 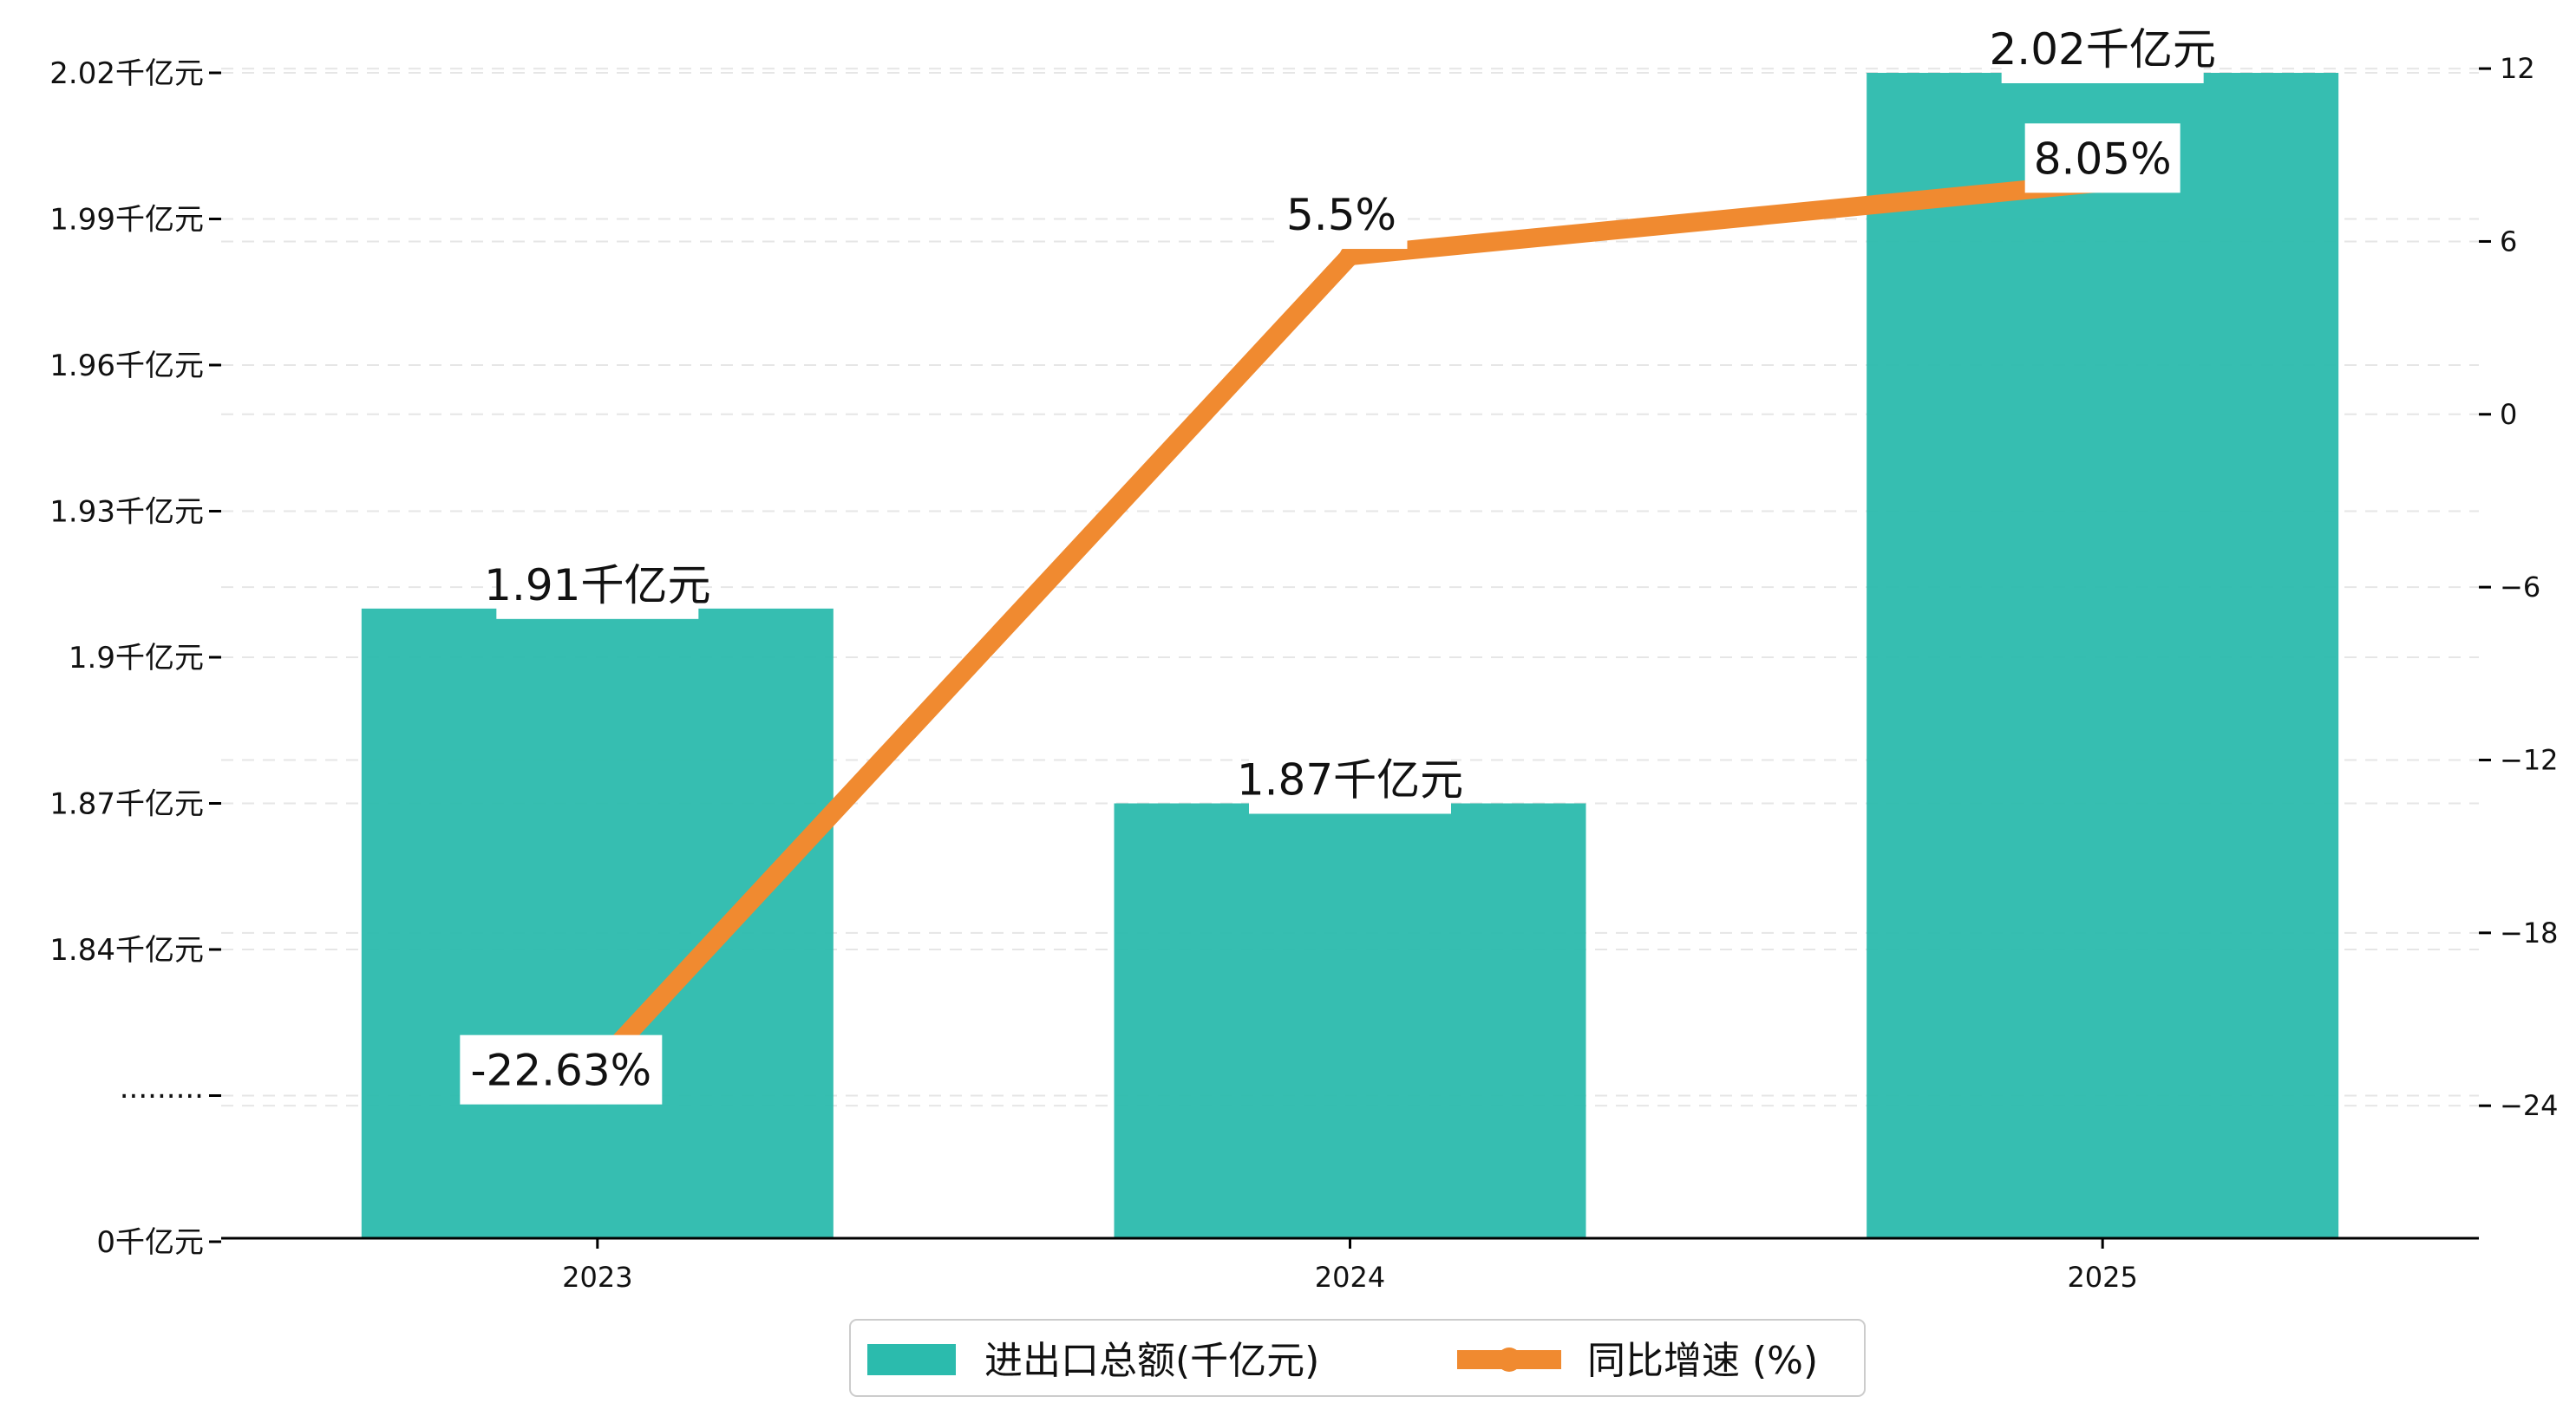 I want to click on y-right-tick-label: −6, so click(x=2520, y=588).